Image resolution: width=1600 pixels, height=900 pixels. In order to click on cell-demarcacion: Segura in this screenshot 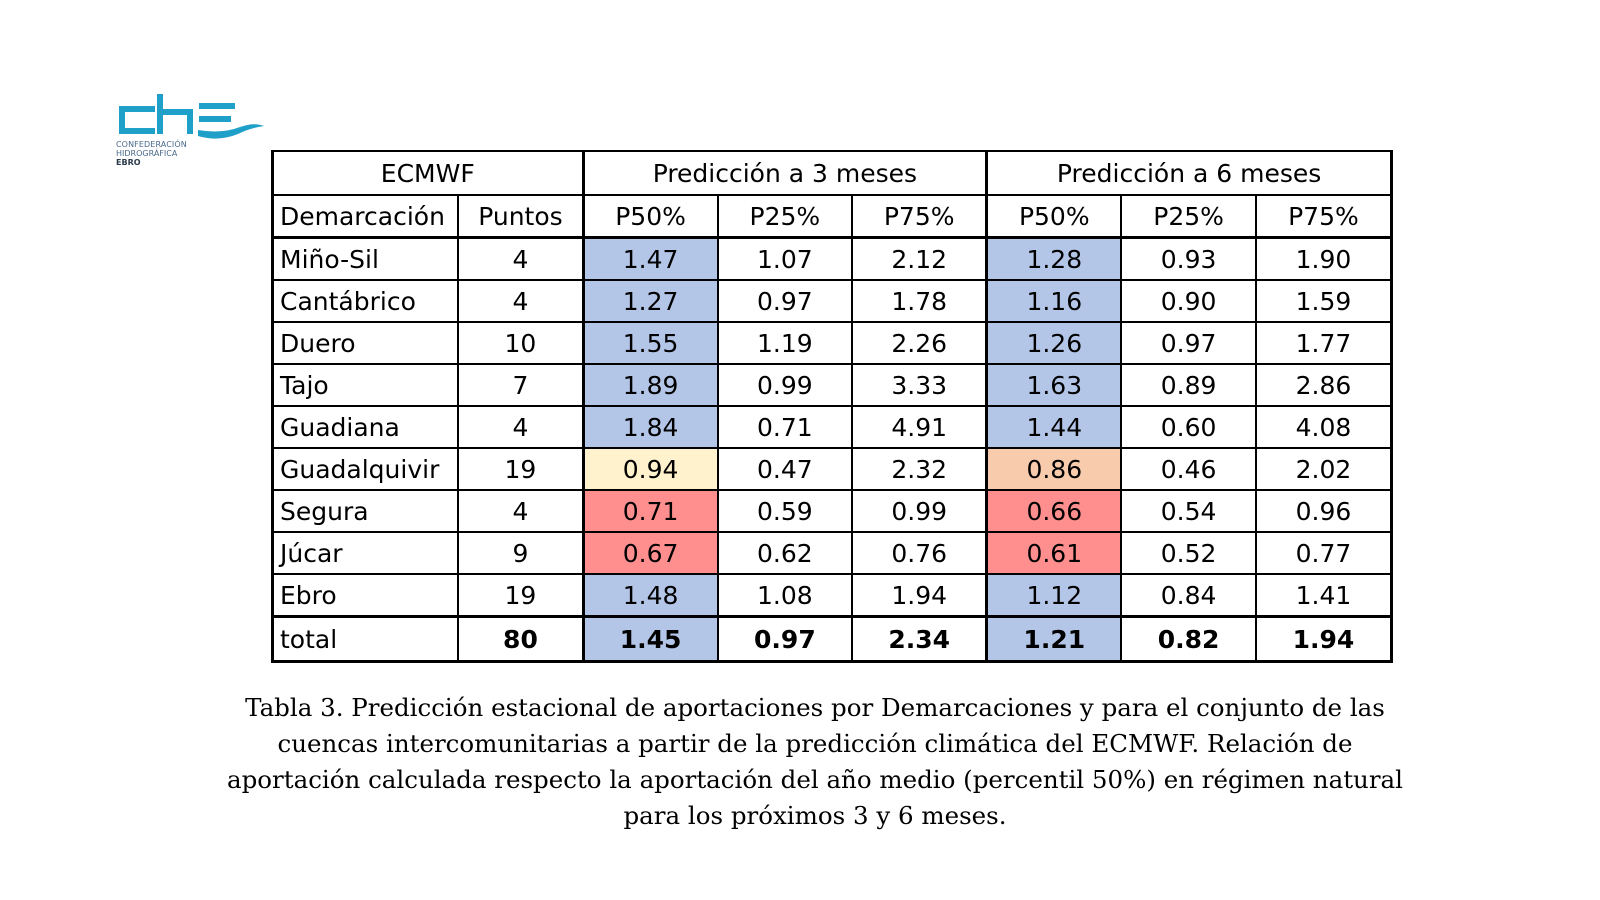, I will do `click(365, 511)`.